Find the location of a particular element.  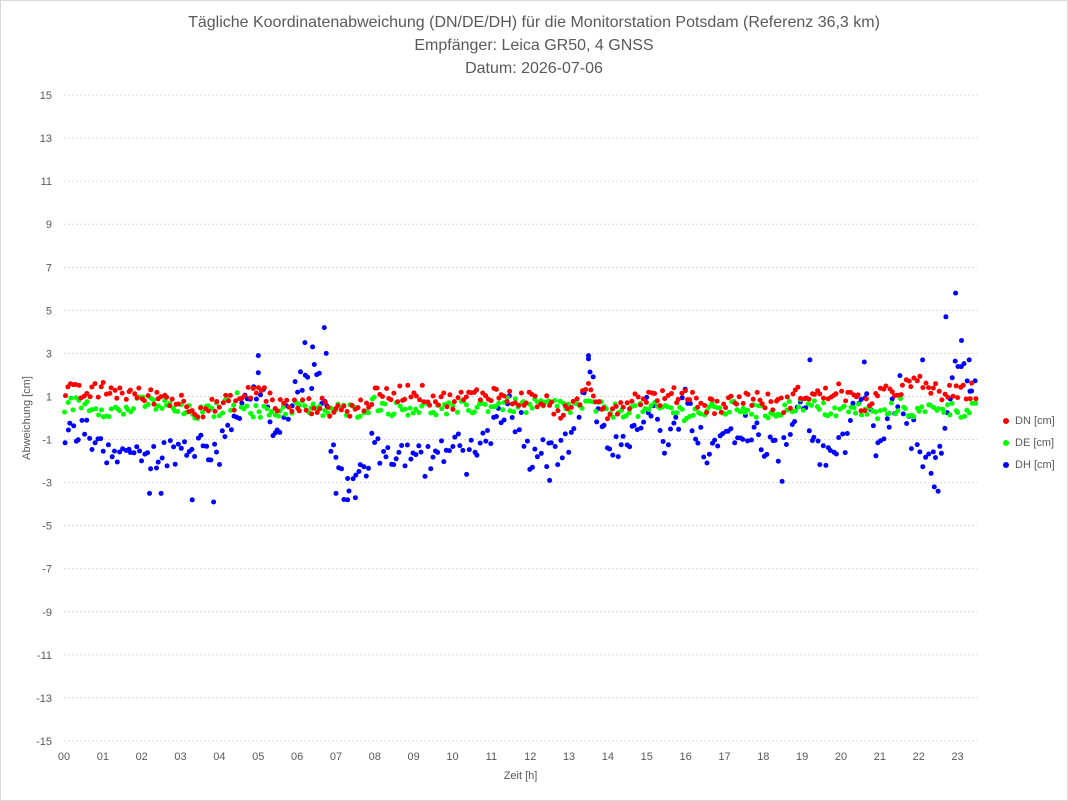

legend-marker-dh is located at coordinates (1006, 465).